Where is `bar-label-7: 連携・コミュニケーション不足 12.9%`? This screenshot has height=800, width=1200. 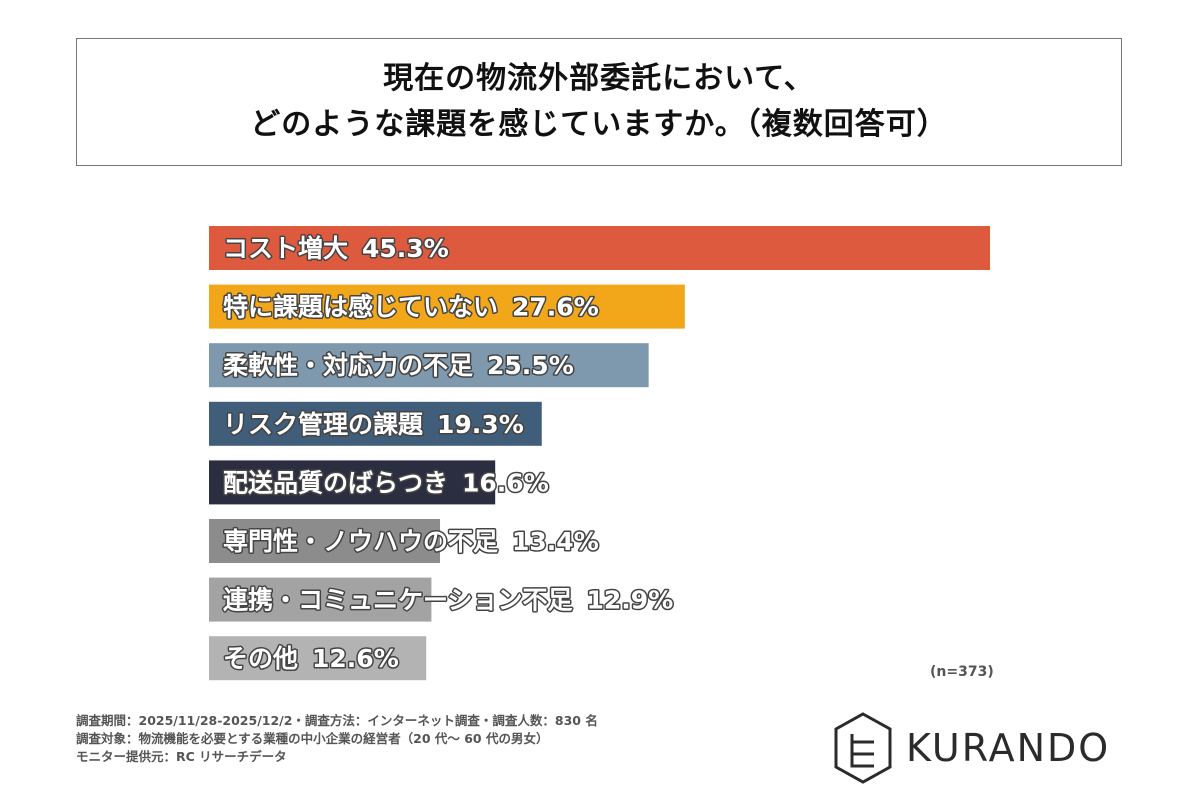 bar-label-7: 連携・コミュニケーション不足 12.9% is located at coordinates (448, 600).